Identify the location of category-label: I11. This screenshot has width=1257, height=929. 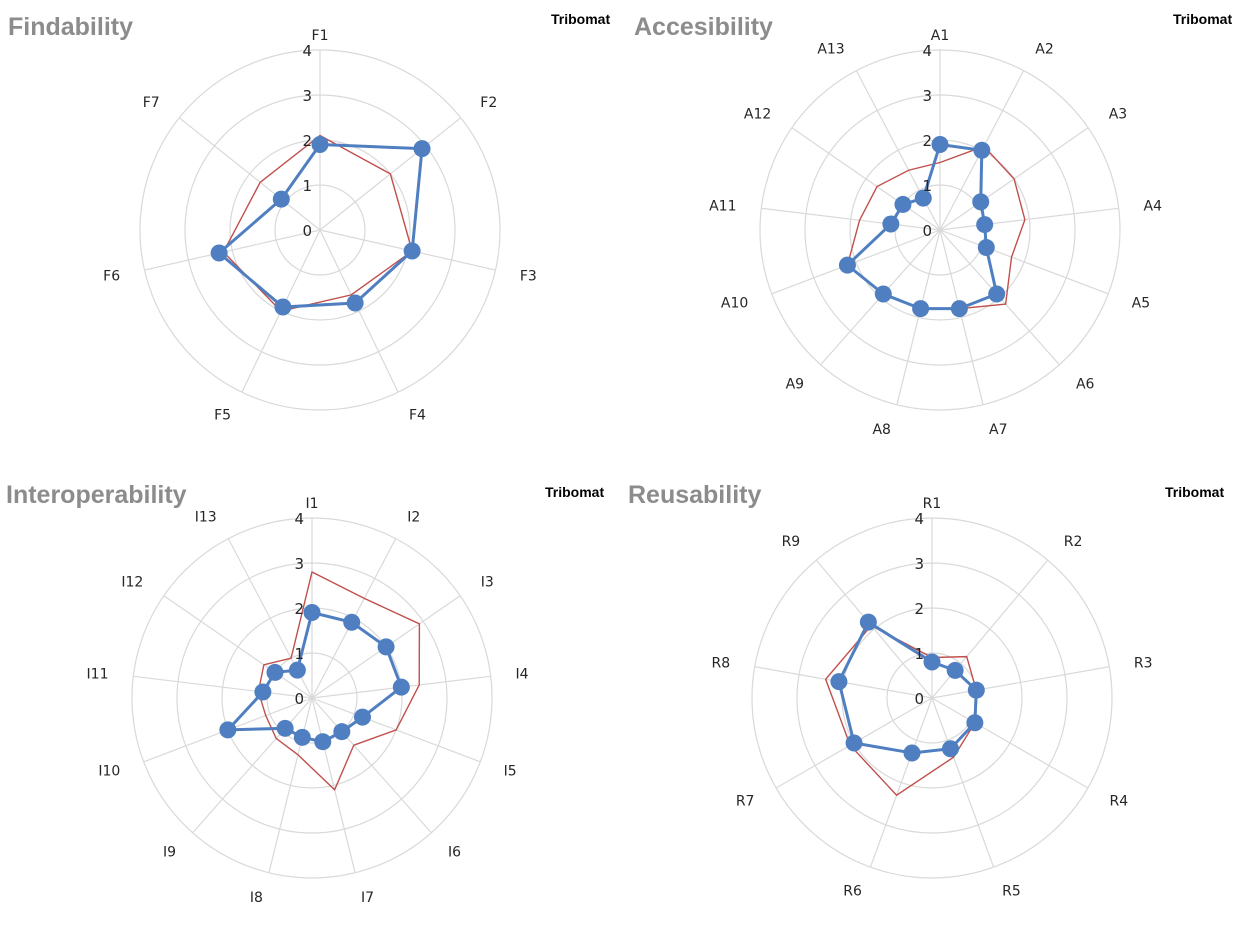
(98, 674).